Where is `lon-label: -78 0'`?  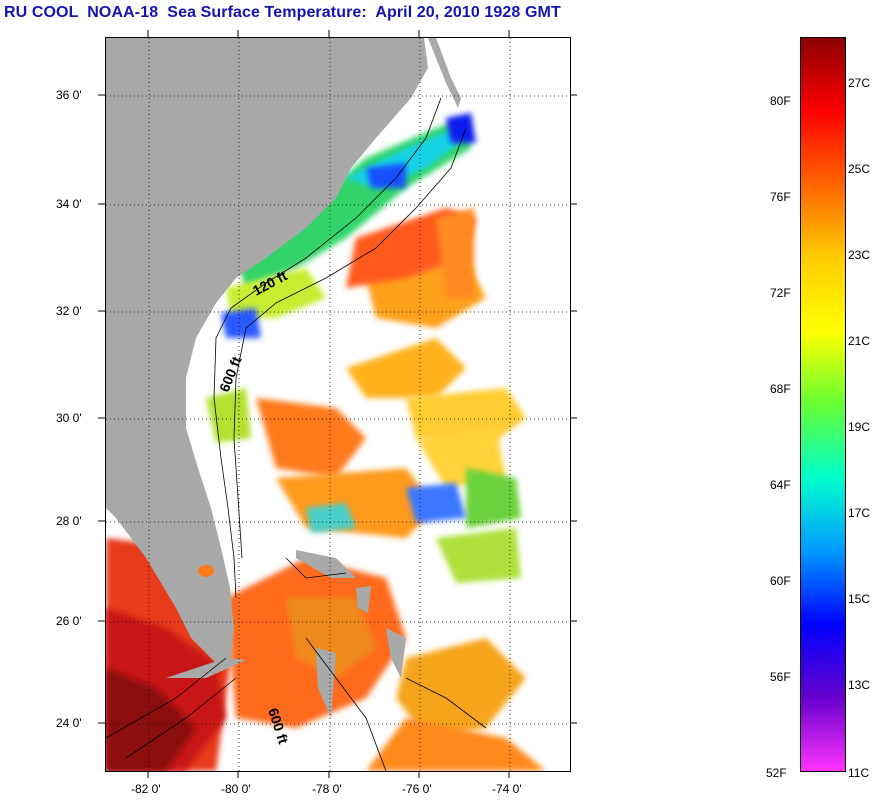
lon-label: -78 0' is located at coordinates (327, 789).